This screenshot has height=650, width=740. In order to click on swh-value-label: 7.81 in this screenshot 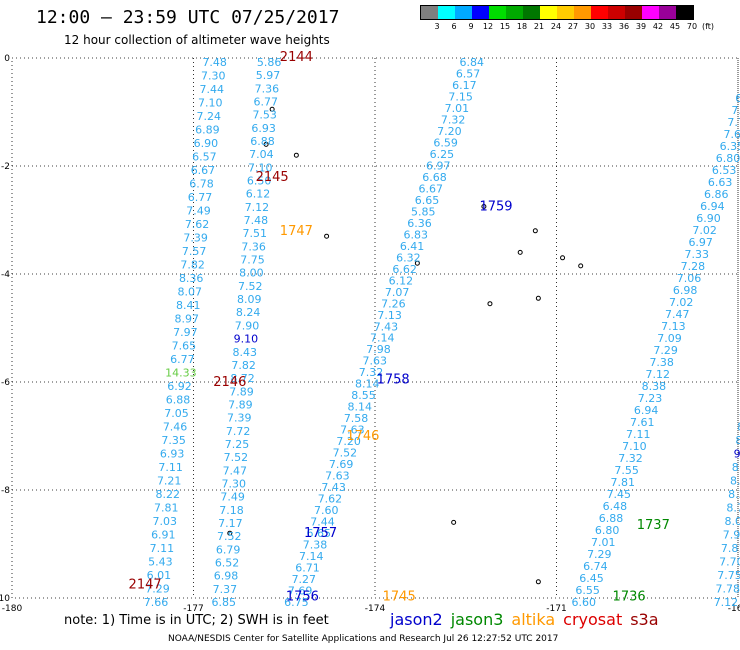, I will do `click(166, 508)`.